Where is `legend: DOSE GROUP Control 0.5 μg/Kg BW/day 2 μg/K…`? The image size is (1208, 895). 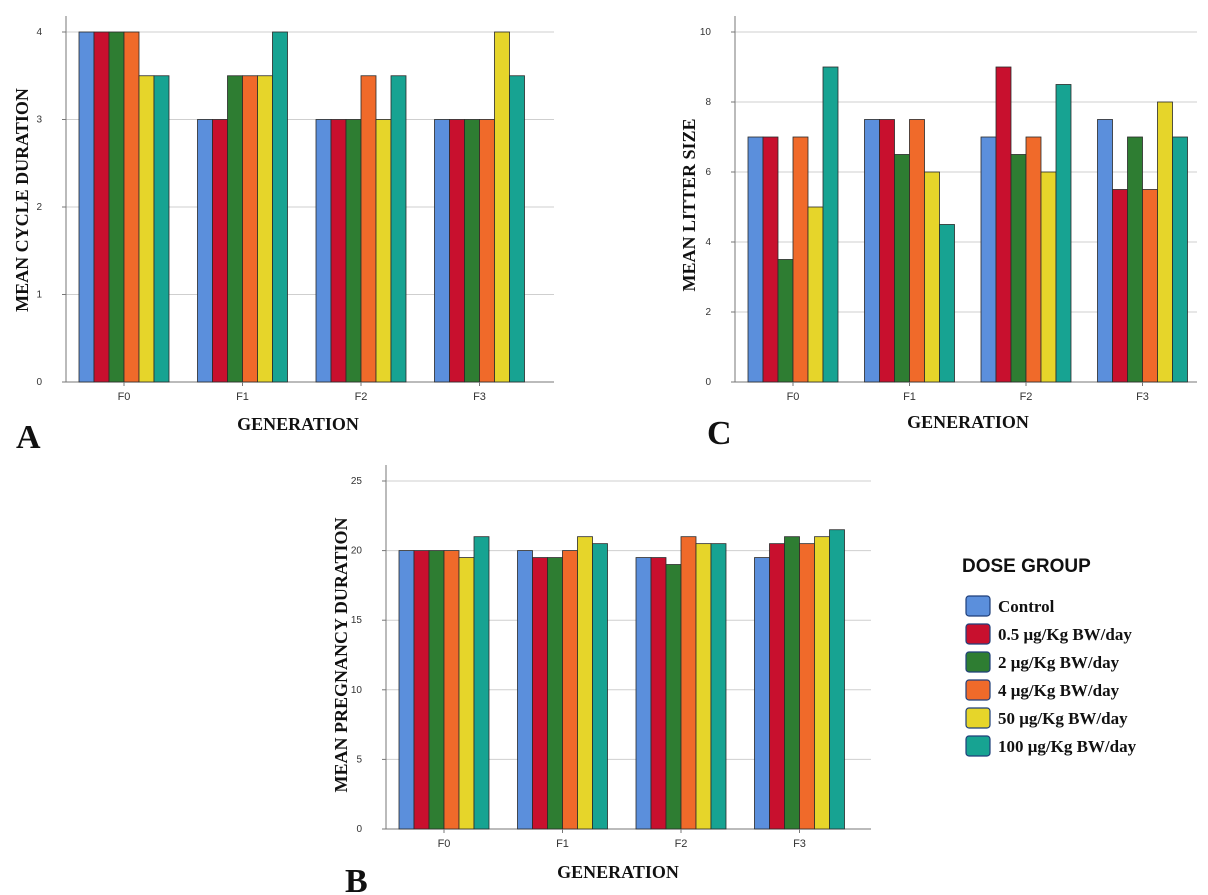 legend: DOSE GROUP Control 0.5 μg/Kg BW/day 2 μg/K… is located at coordinates (1049, 656).